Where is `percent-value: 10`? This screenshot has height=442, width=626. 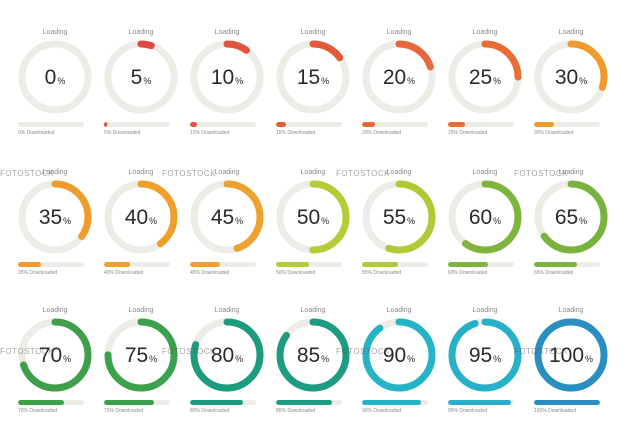
percent-value: 10 is located at coordinates (222, 77).